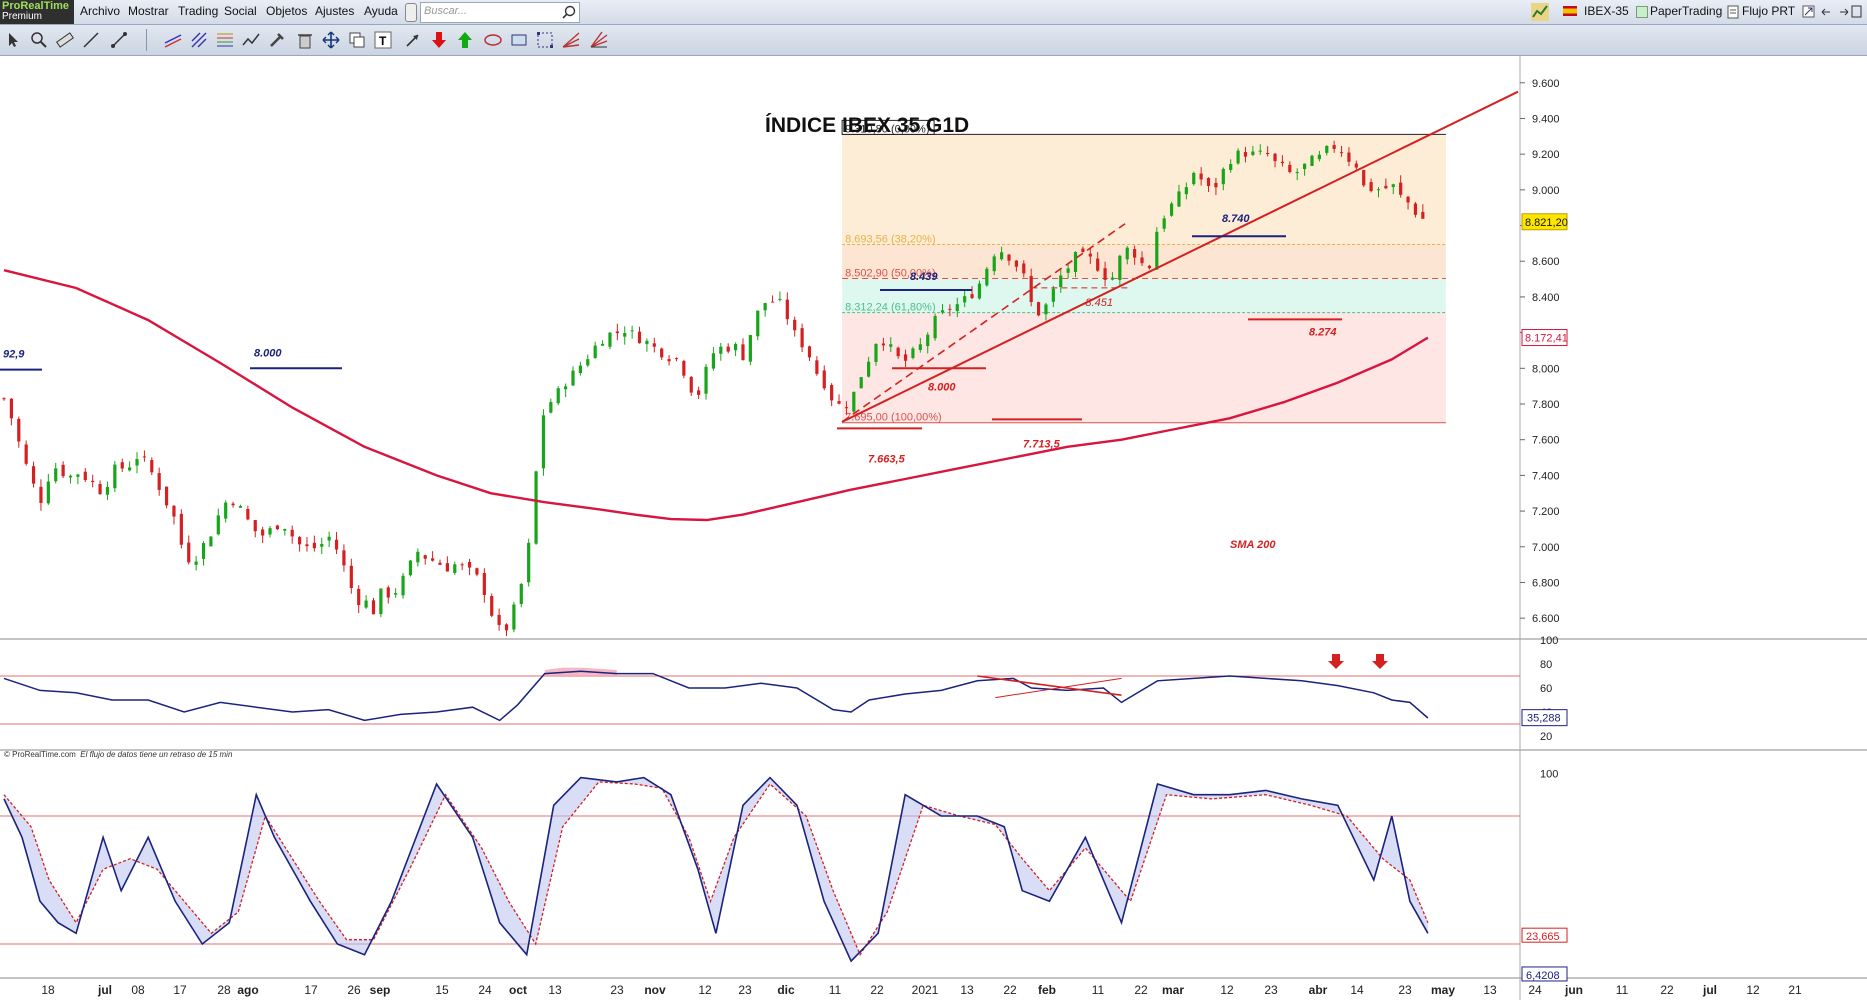  I want to click on window-control-icon, so click(1832, 12).